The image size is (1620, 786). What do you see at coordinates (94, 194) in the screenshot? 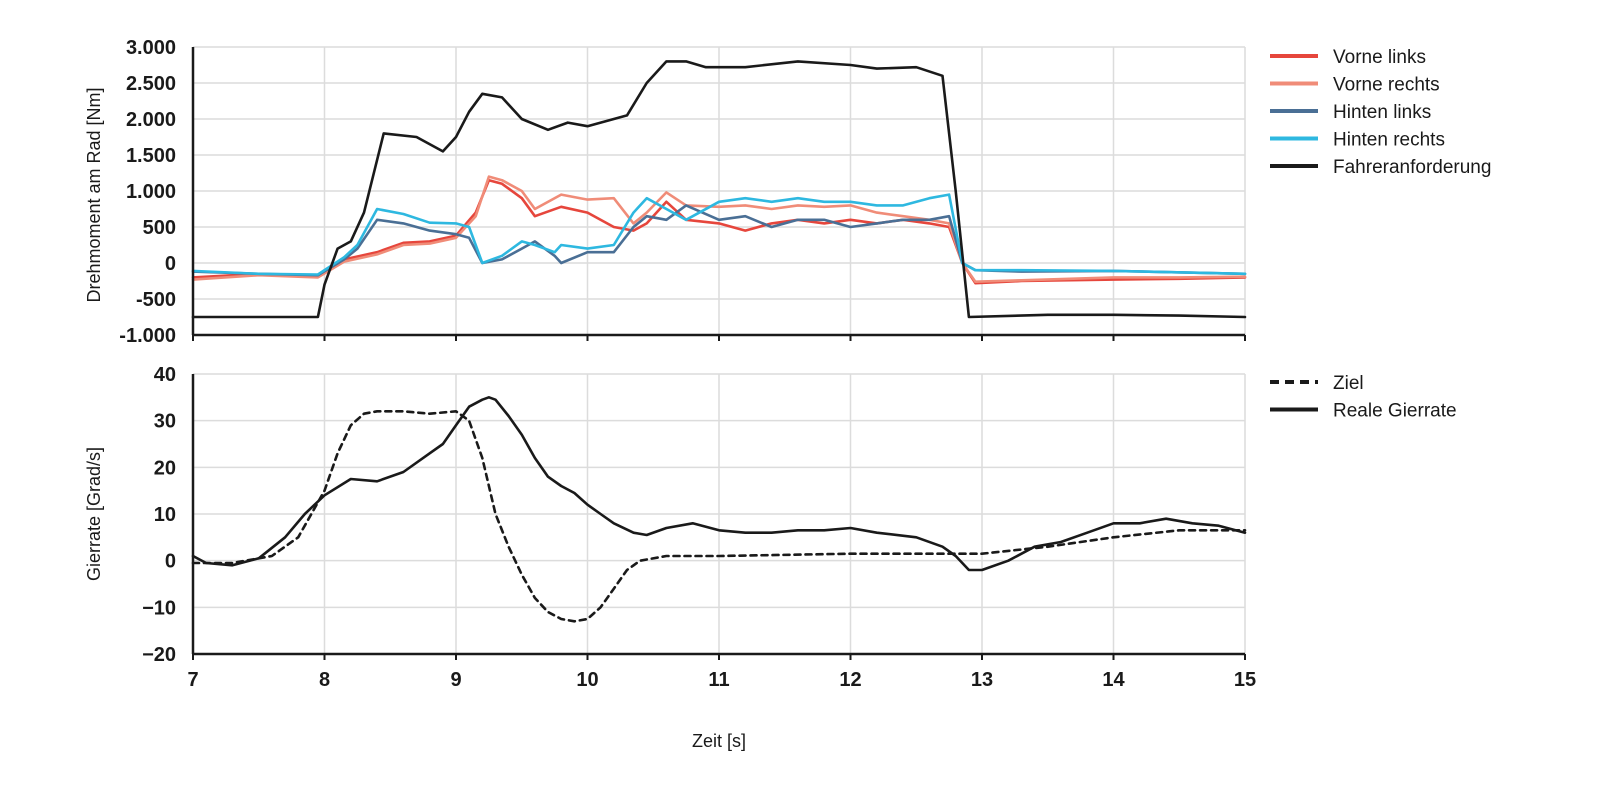
I see `torque-y-label: Drehmoment am Rad [Nm]` at bounding box center [94, 194].